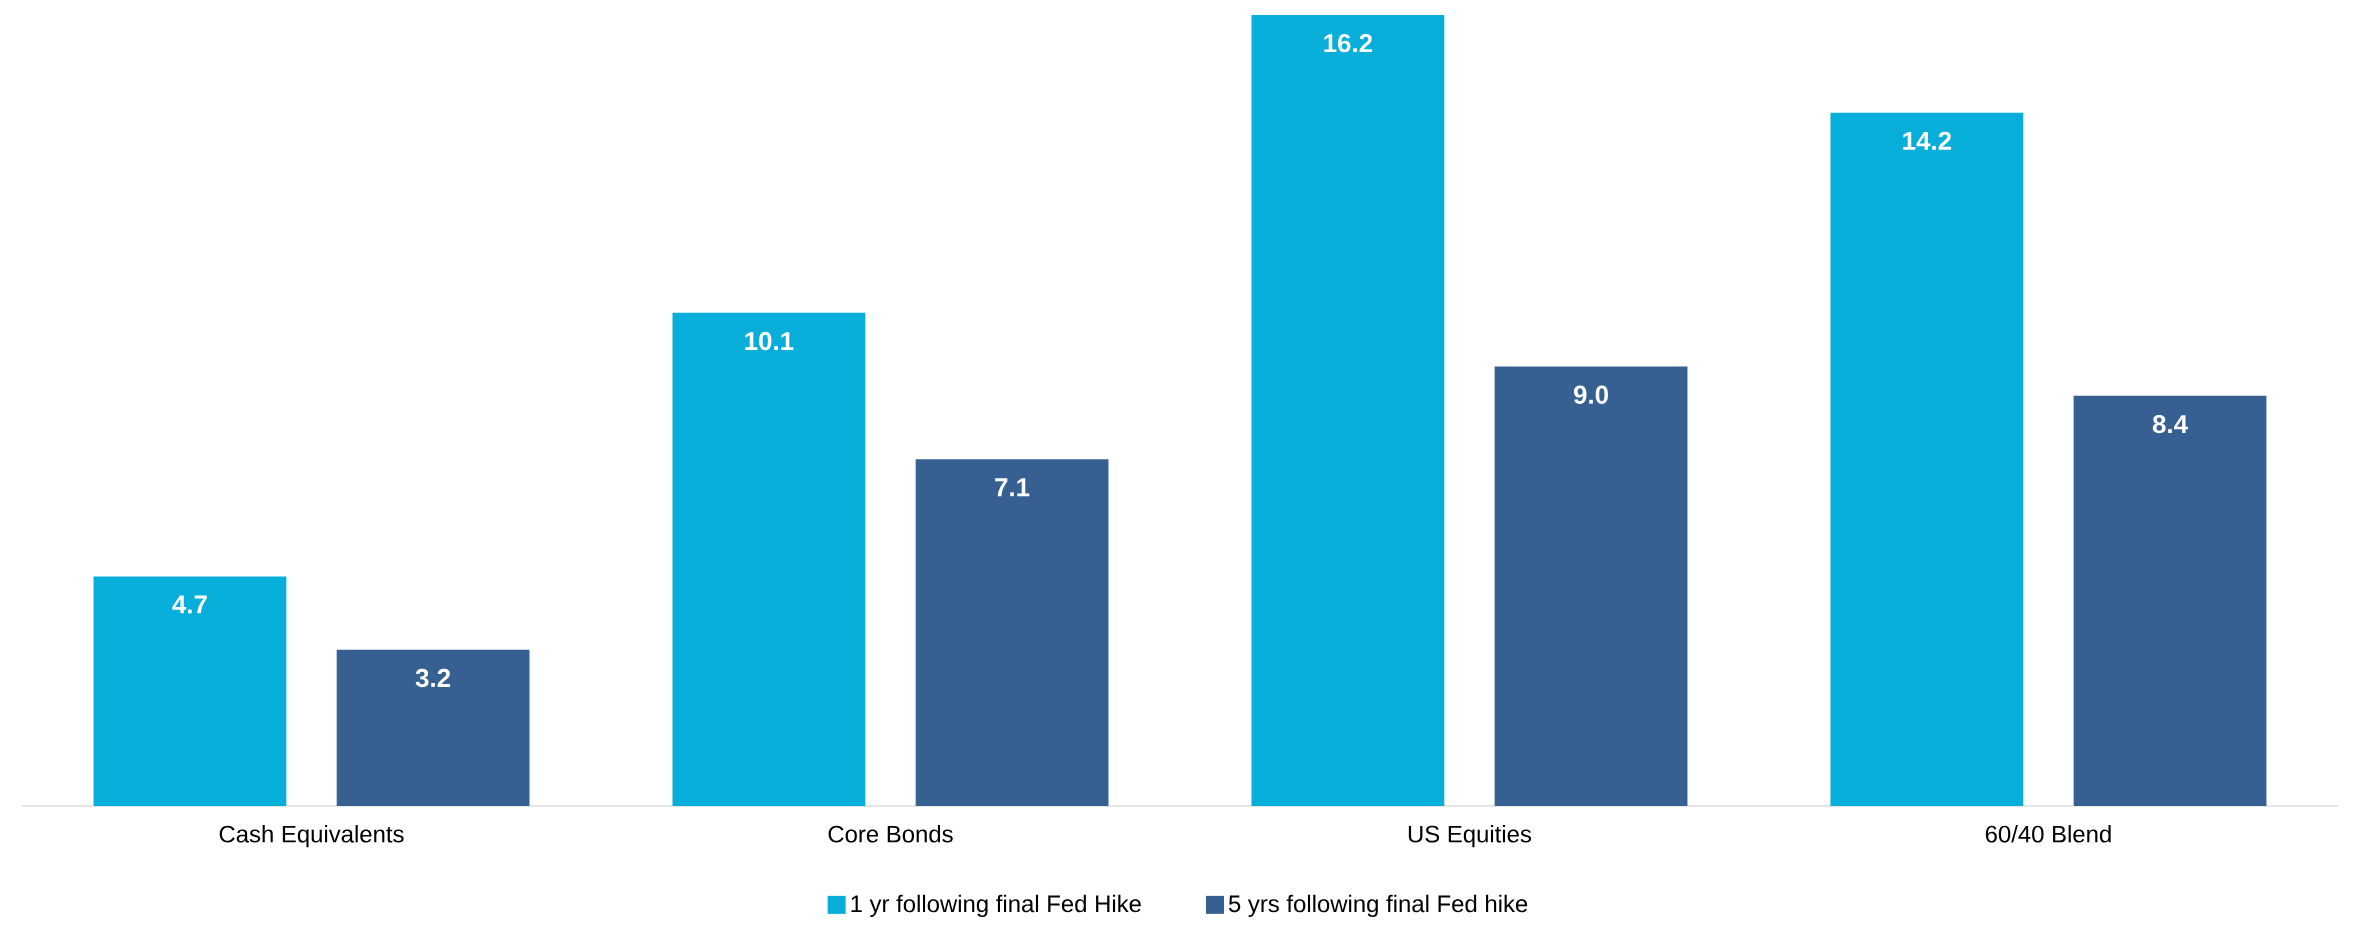  What do you see at coordinates (433, 678) in the screenshot?
I see `data-label: 3.2` at bounding box center [433, 678].